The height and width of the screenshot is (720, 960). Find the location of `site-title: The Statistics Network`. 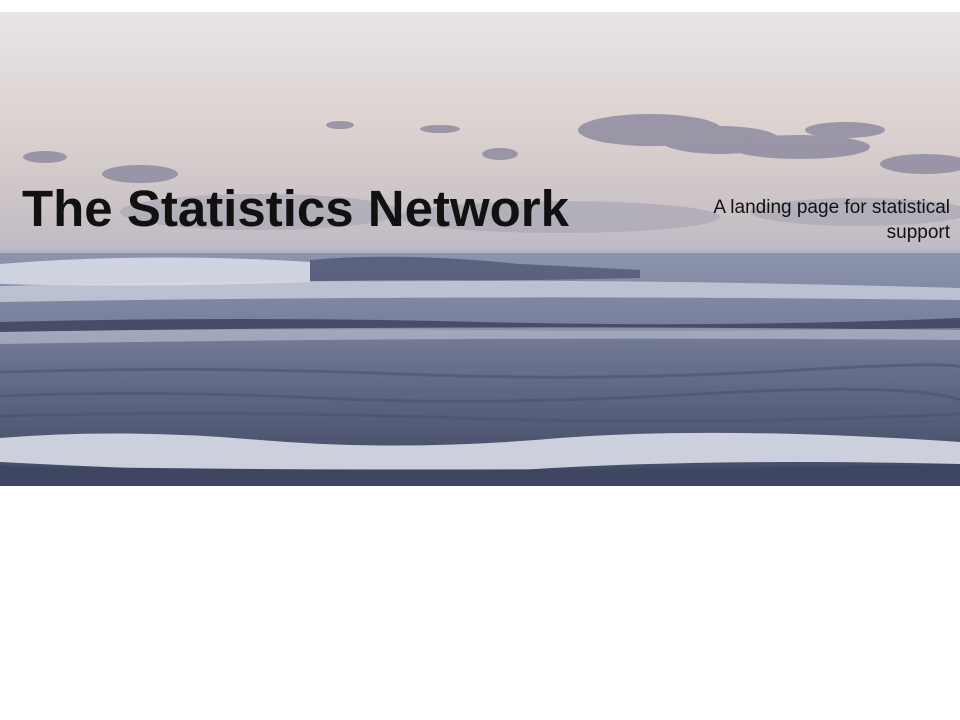

site-title: The Statistics Network is located at coordinates (295, 208).